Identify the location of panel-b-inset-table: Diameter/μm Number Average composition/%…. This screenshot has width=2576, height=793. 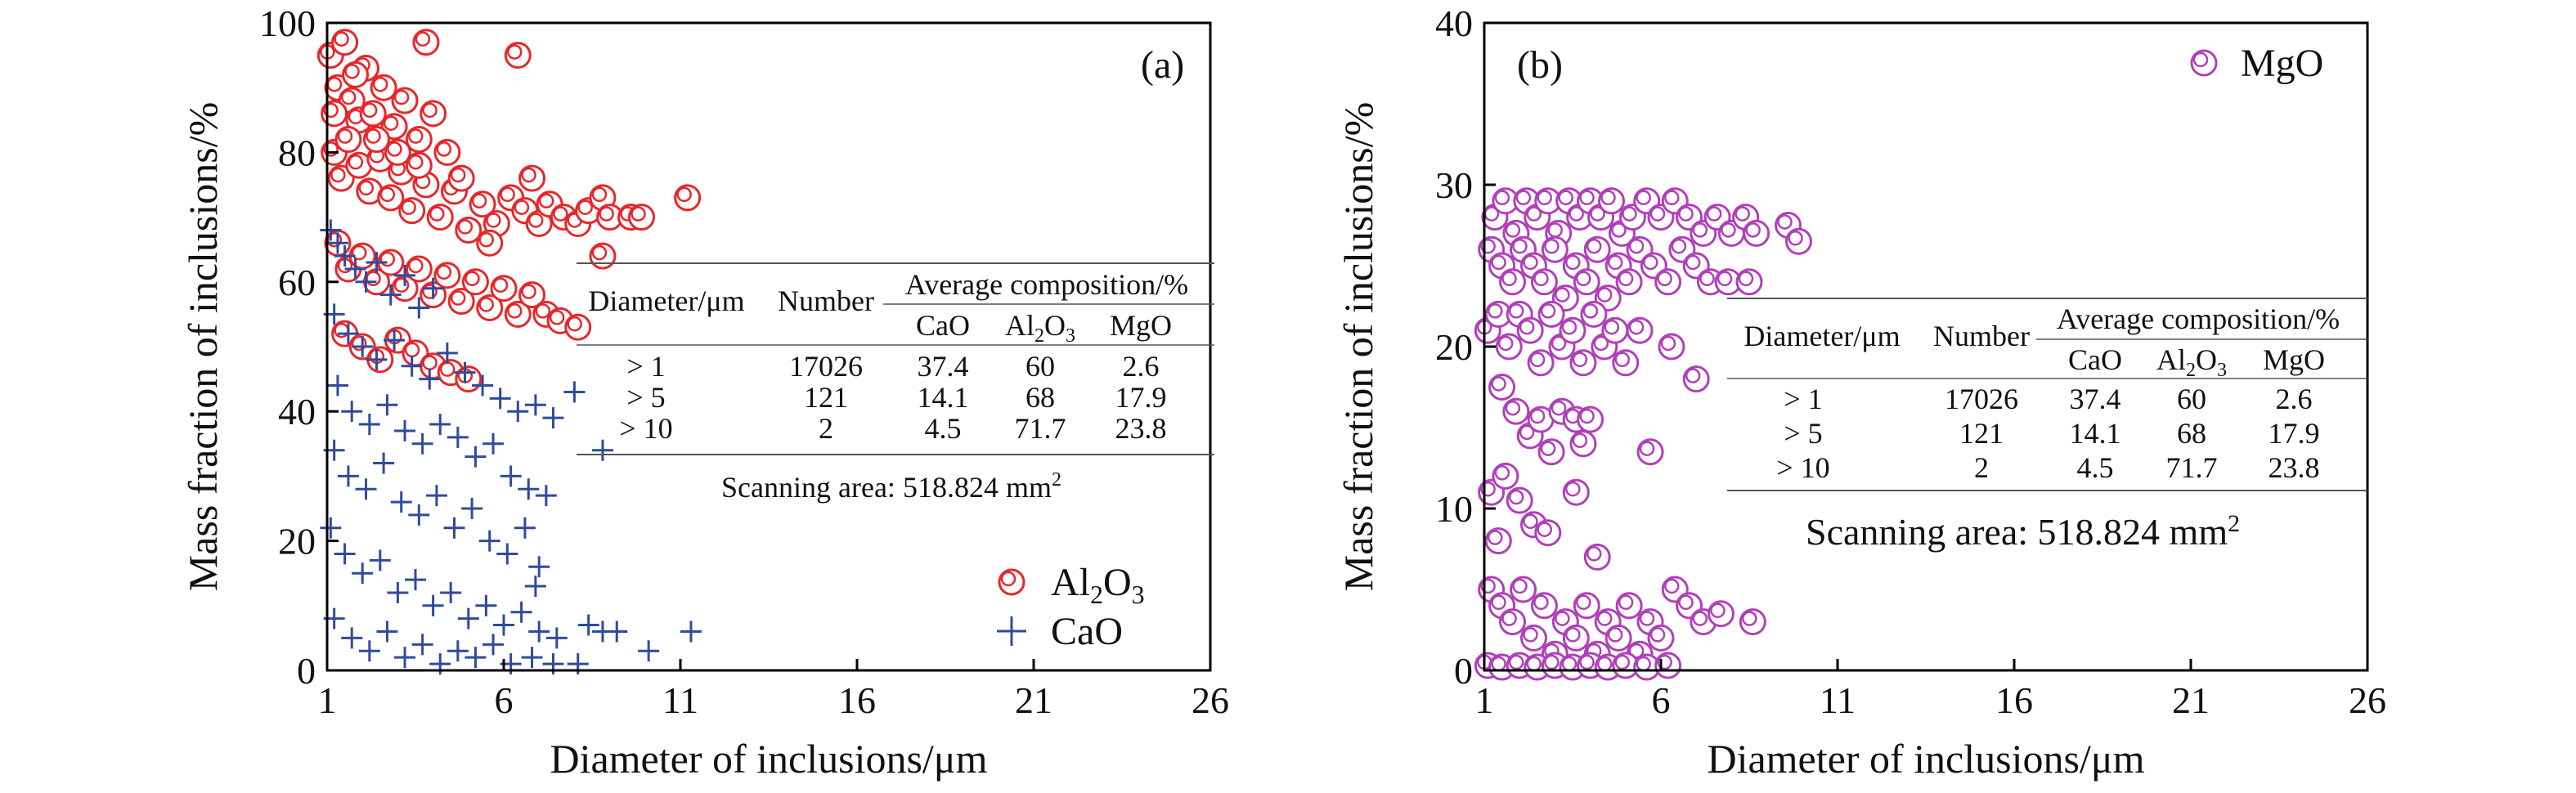
(2047, 425).